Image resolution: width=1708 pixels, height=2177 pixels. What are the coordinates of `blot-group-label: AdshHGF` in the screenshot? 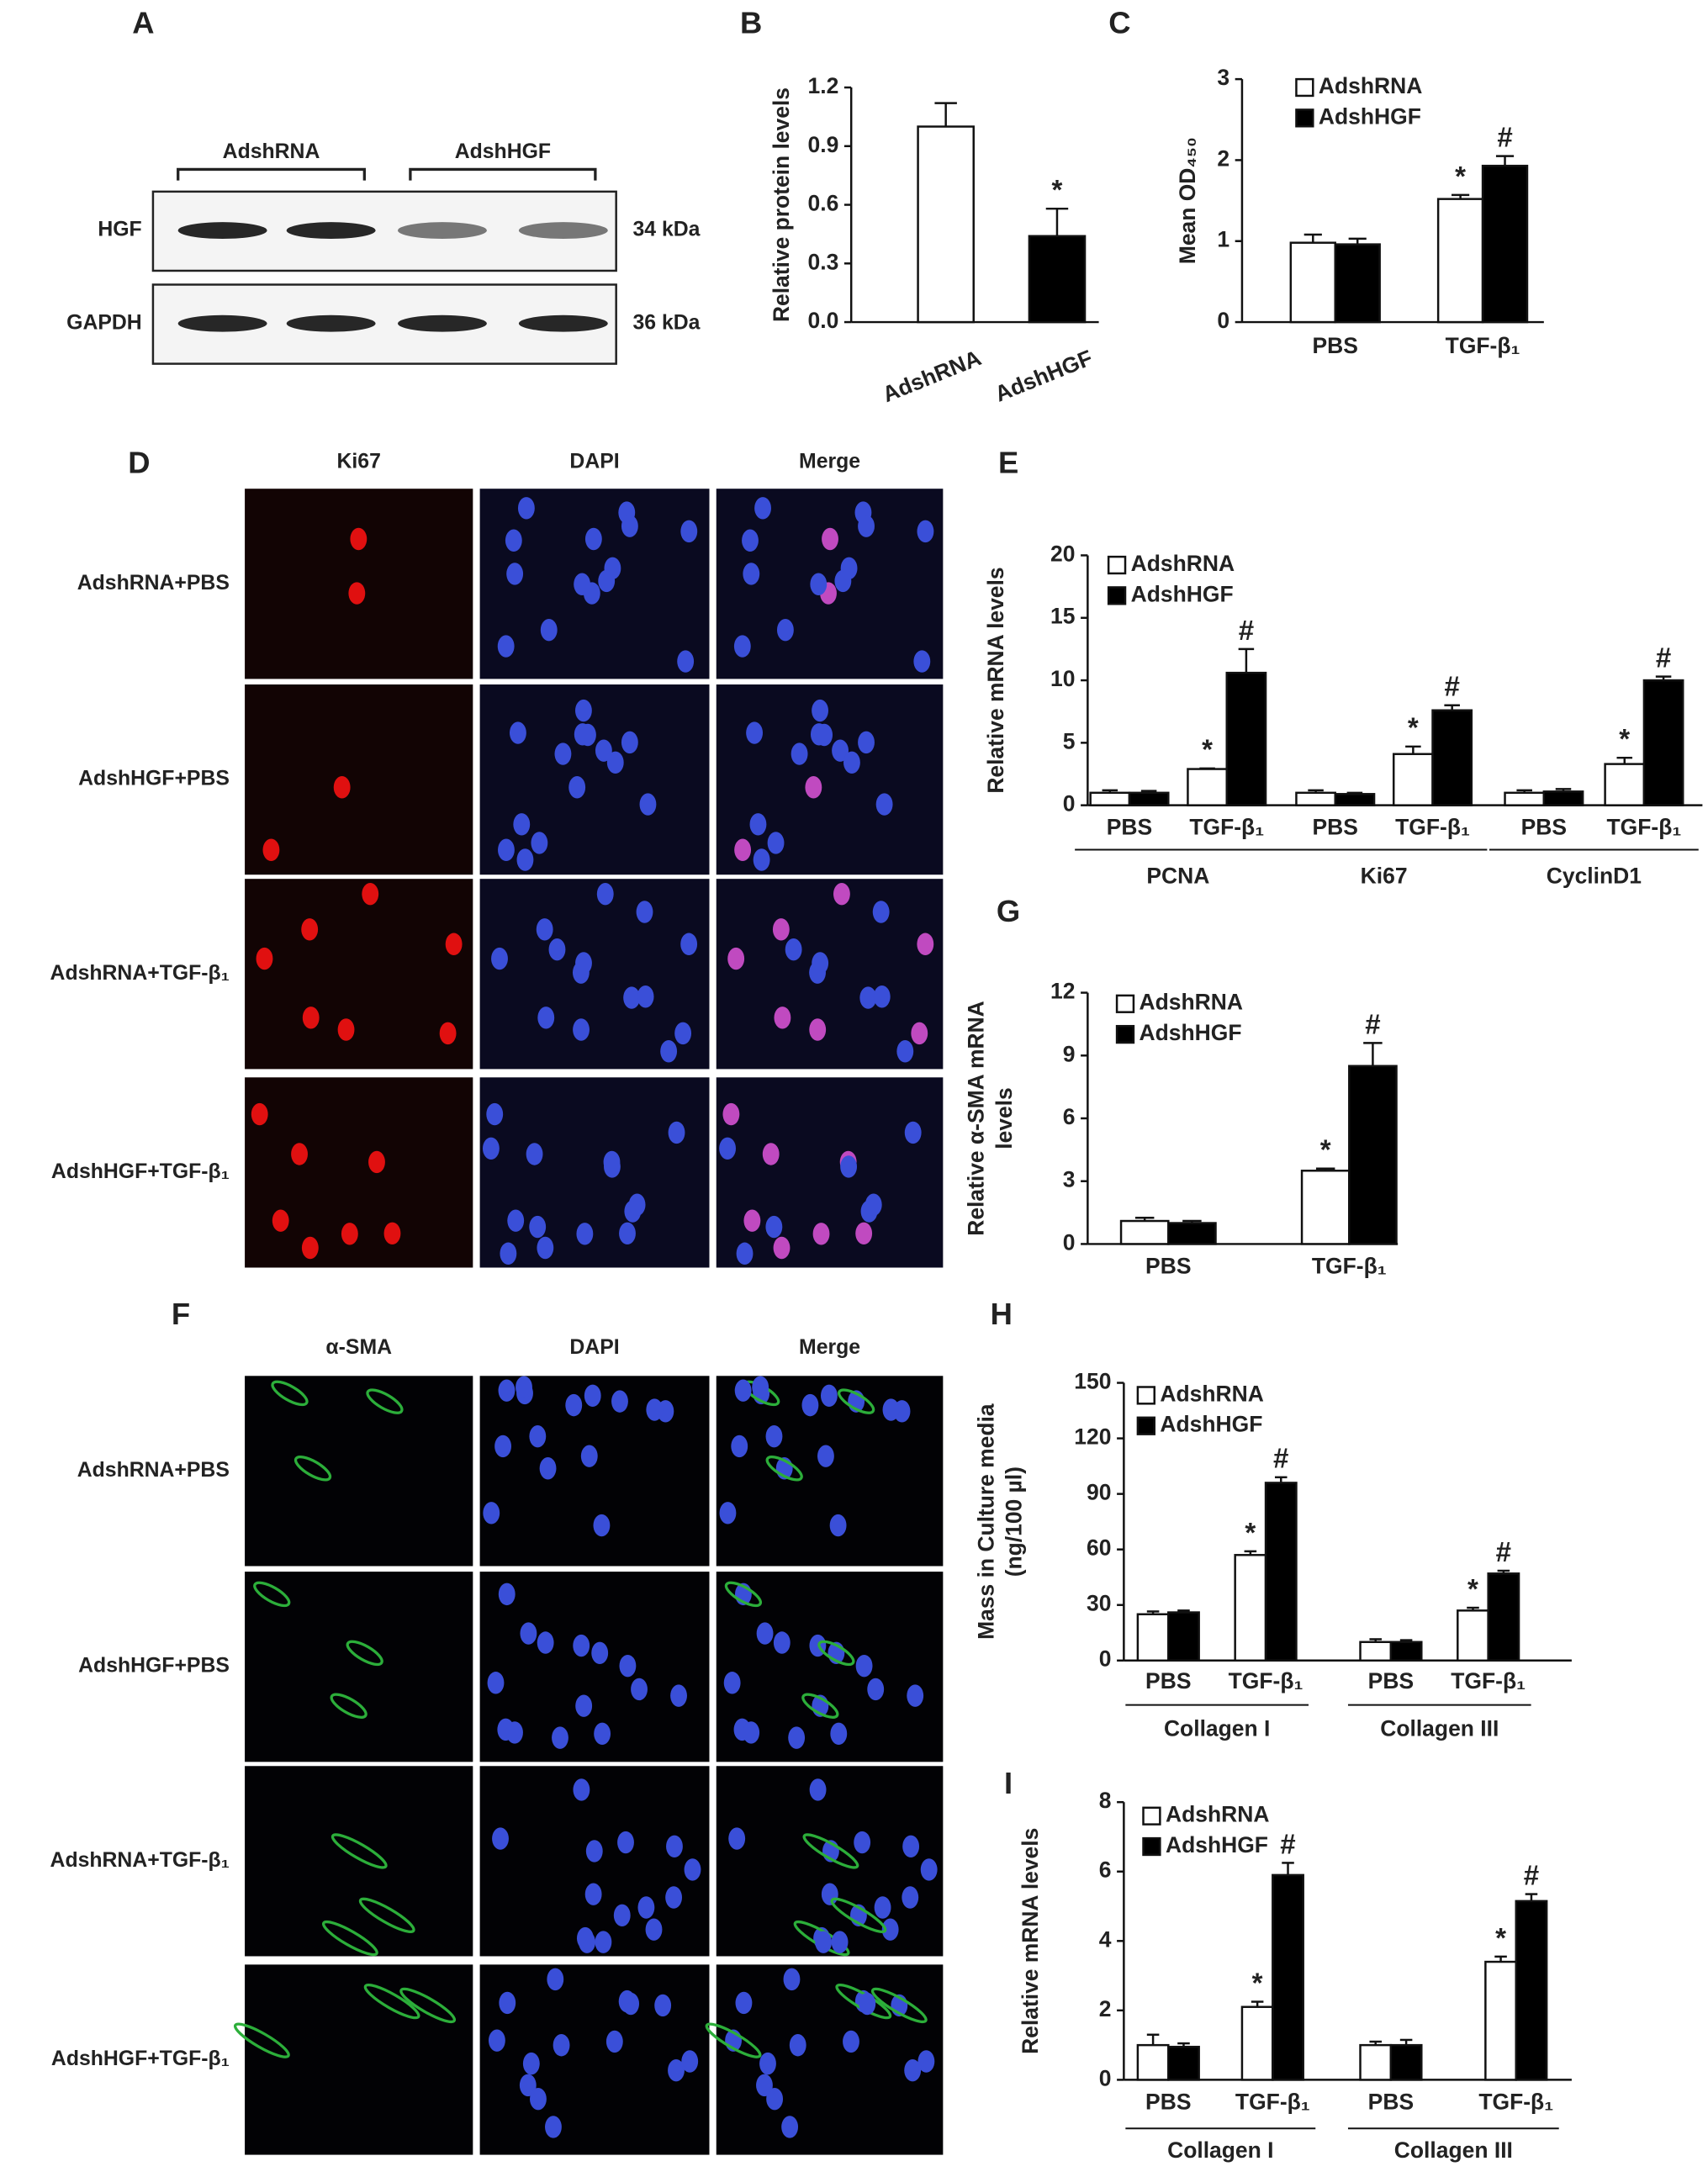 It's located at (503, 151).